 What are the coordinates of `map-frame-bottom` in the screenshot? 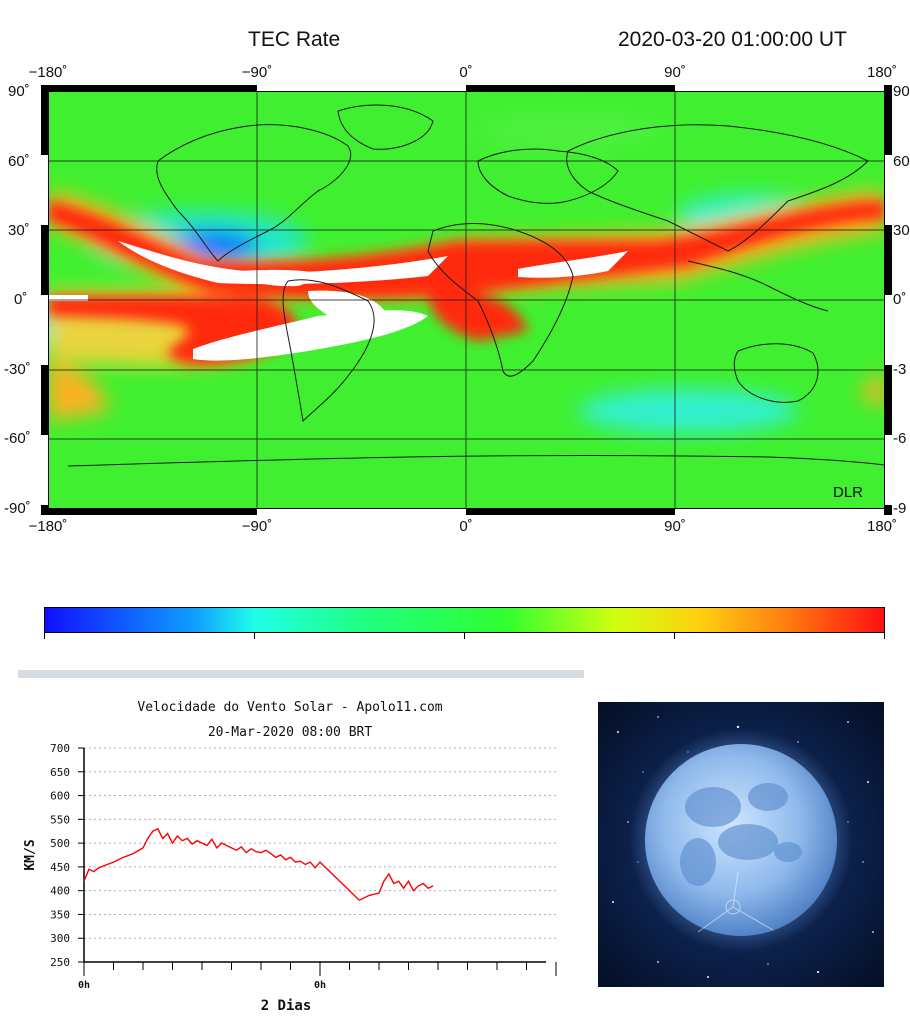 It's located at (466, 512).